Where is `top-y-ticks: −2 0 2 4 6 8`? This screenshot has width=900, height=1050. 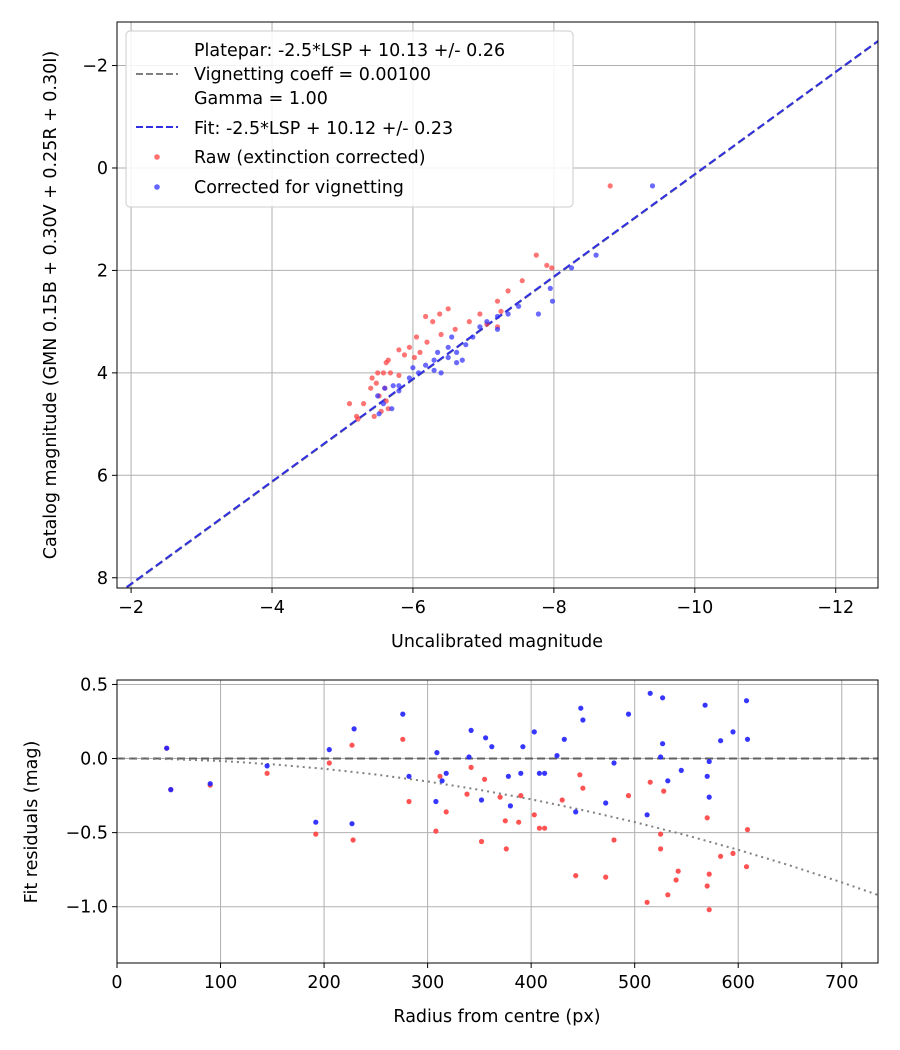
top-y-ticks: −2 0 2 4 6 8 is located at coordinates (99, 323).